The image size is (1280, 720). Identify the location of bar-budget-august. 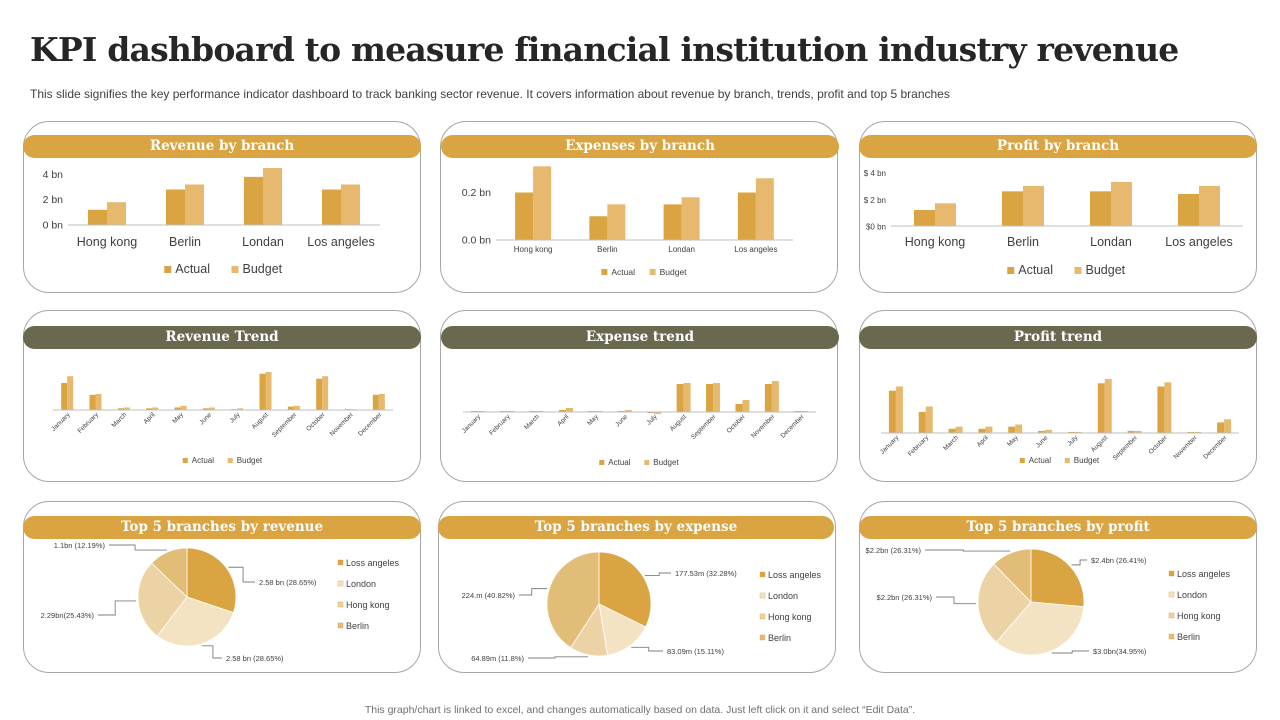
(1108, 406).